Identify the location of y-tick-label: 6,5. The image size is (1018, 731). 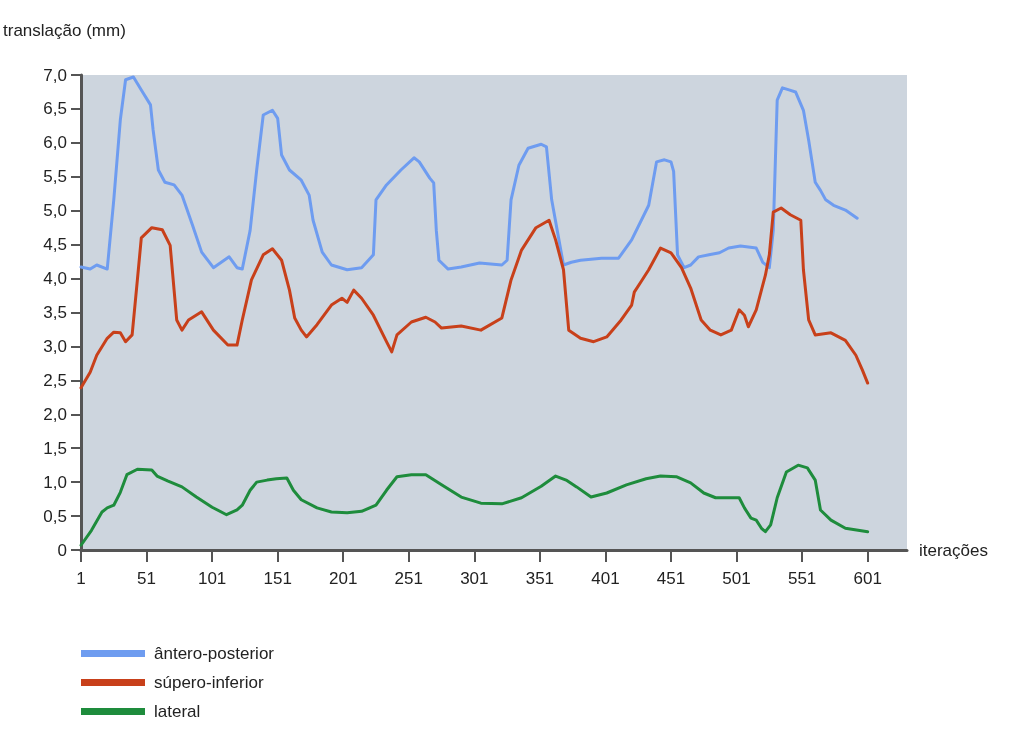
(55, 109).